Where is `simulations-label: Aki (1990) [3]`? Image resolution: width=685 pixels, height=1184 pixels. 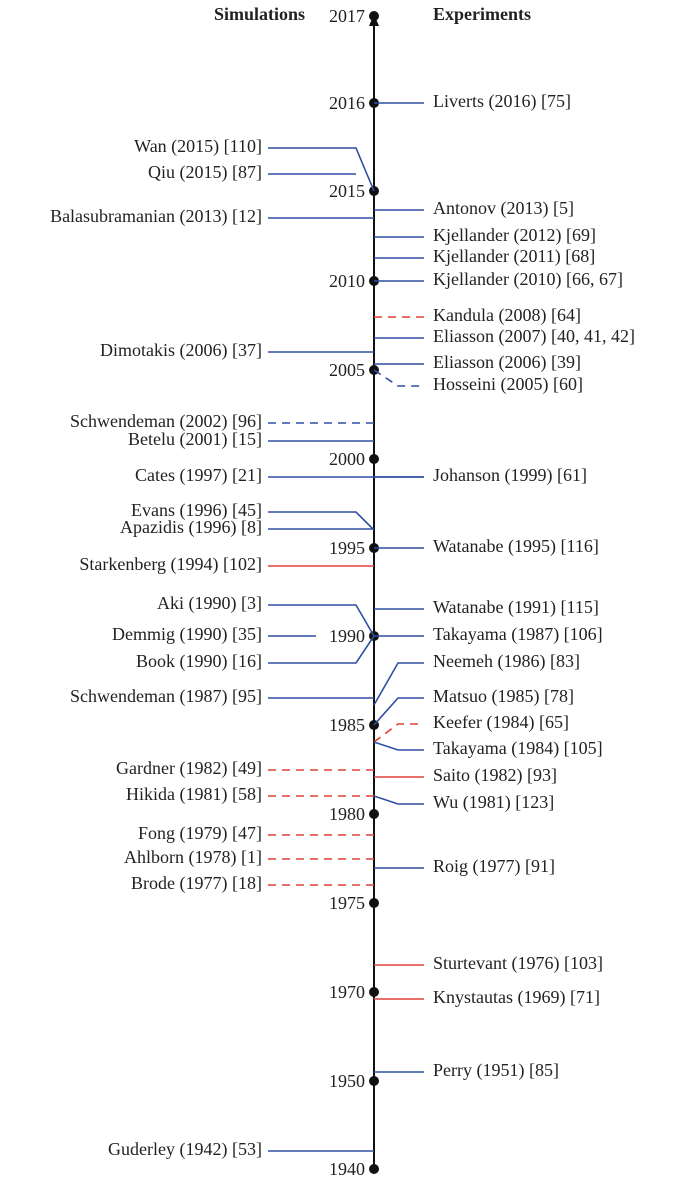 simulations-label: Aki (1990) [3] is located at coordinates (209, 603).